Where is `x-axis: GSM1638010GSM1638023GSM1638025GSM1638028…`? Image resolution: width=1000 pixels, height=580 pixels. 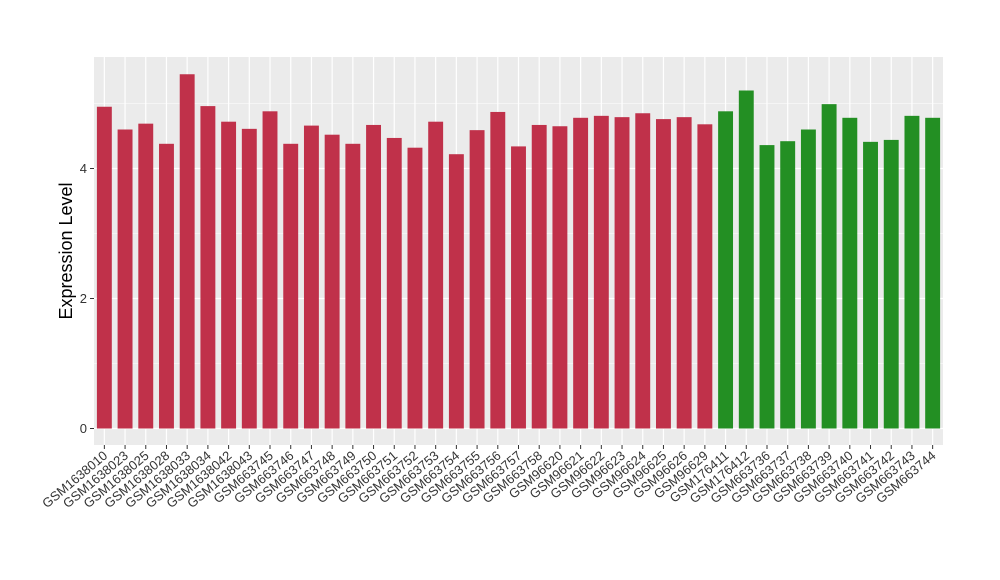
x-axis: GSM1638010GSM1638023GSM1638025GSM1638028… is located at coordinates (489, 478).